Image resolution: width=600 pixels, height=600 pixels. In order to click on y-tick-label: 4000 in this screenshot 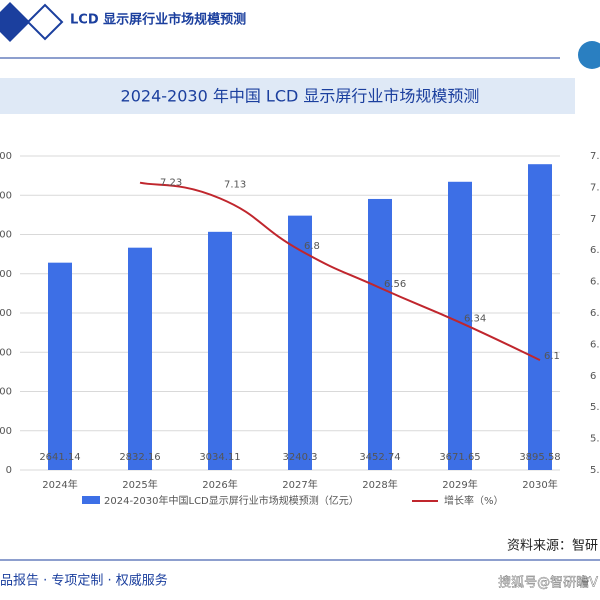, I will do `click(6, 156)`.